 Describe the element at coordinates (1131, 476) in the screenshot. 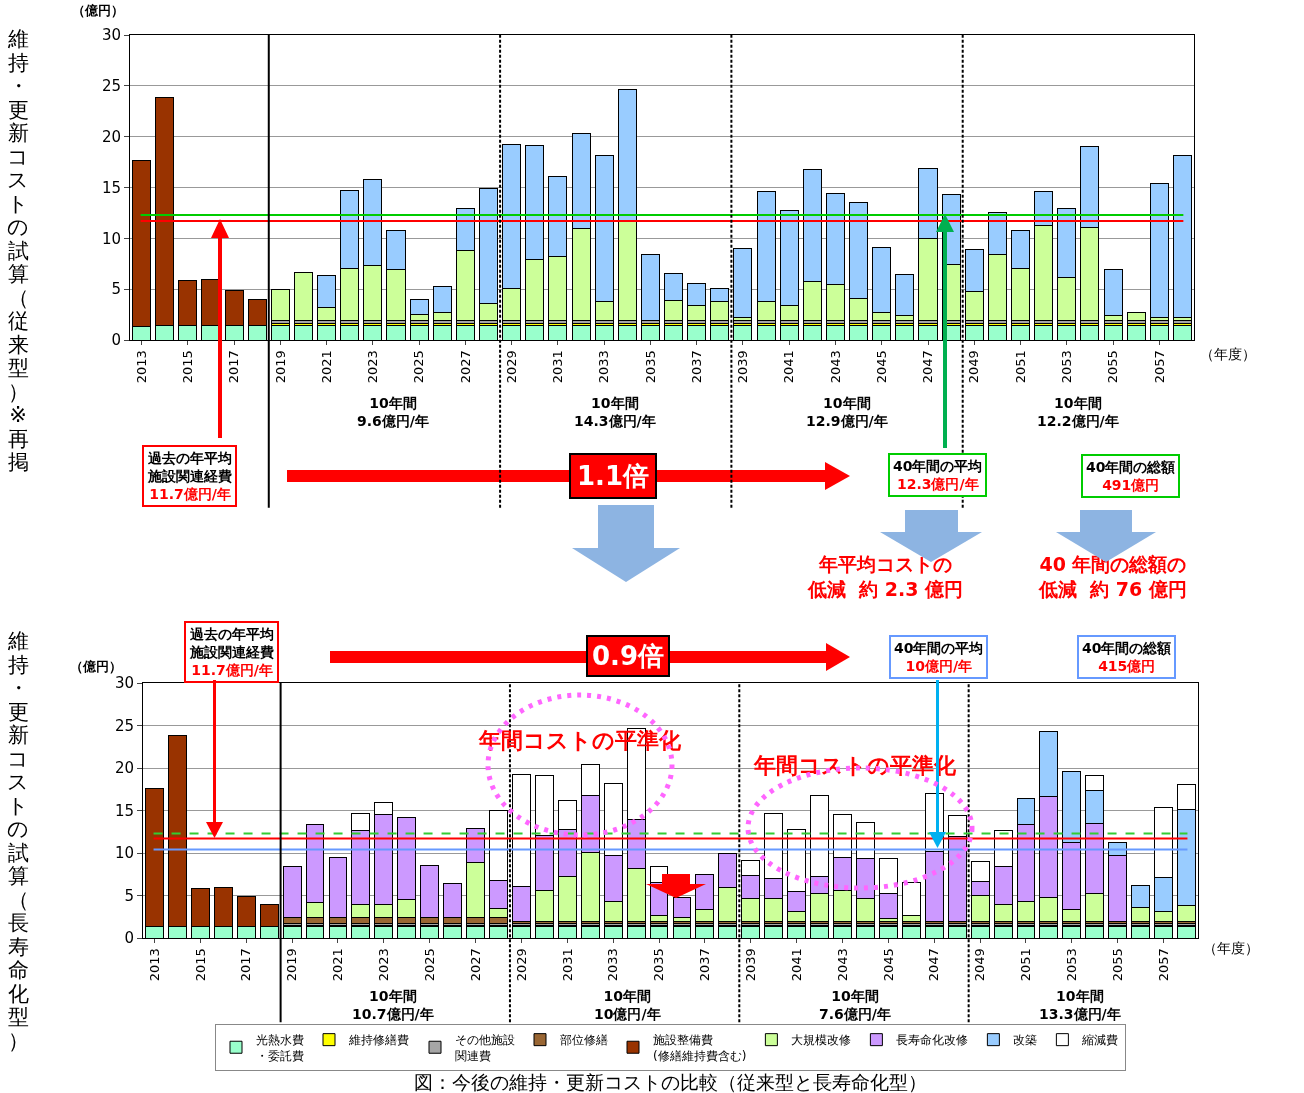

I see `text: 40年間の総額 491億円` at that location.